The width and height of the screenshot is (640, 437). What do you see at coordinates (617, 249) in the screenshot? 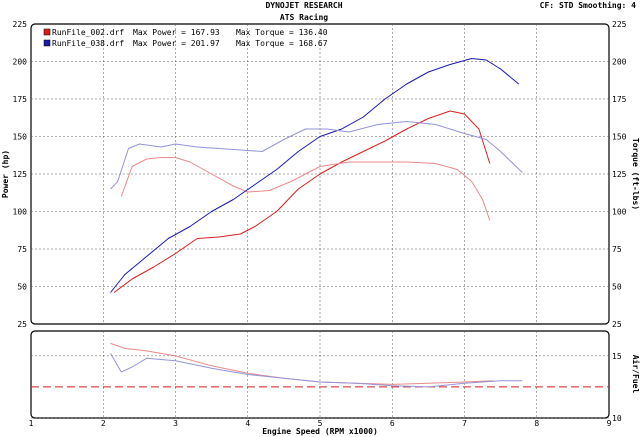
I see `y-tick-label-torque: 75` at bounding box center [617, 249].